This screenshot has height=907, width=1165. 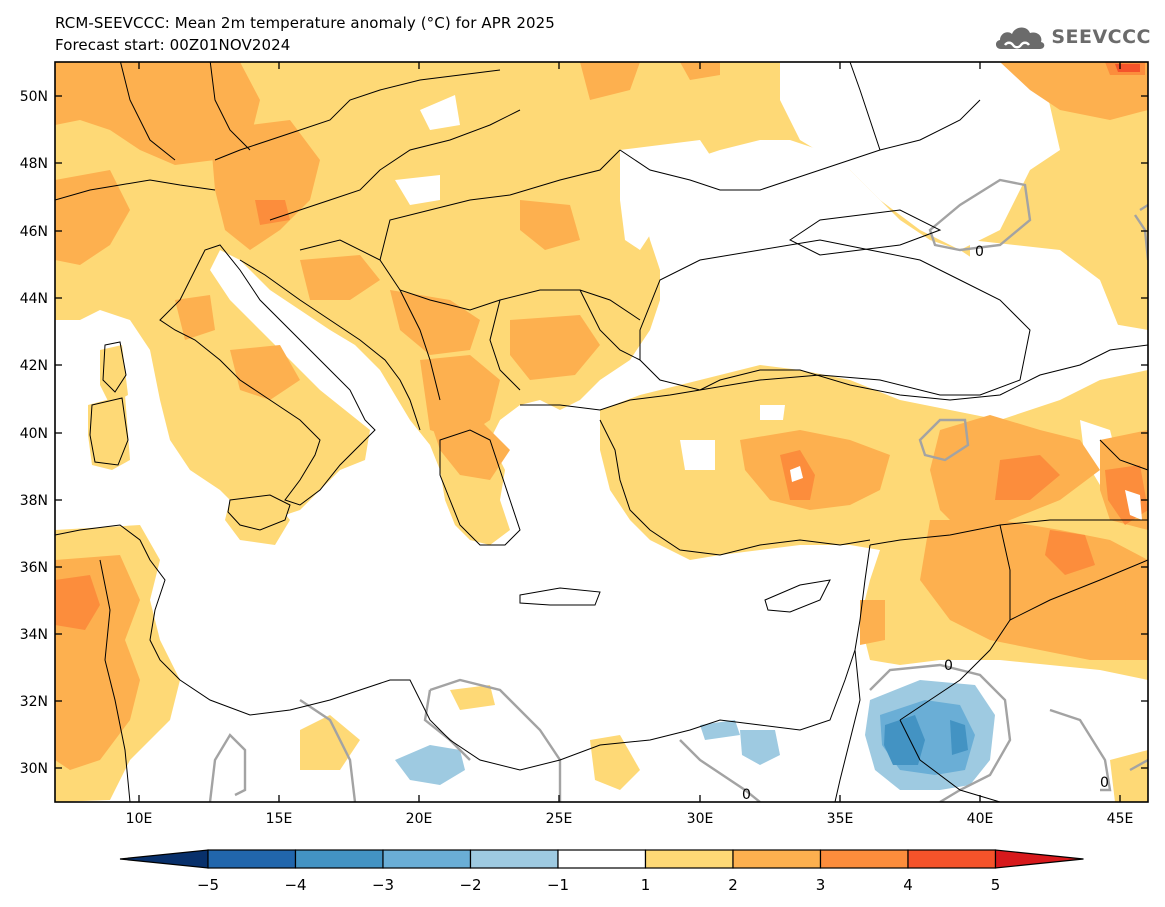 What do you see at coordinates (700, 819) in the screenshot?
I see `lon-tick-label: 30E` at bounding box center [700, 819].